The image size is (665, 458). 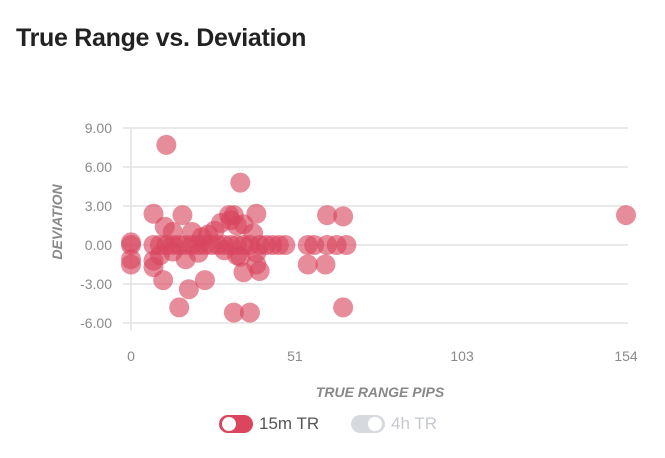 What do you see at coordinates (57, 222) in the screenshot?
I see `y-axis-label: DEVIATION` at bounding box center [57, 222].